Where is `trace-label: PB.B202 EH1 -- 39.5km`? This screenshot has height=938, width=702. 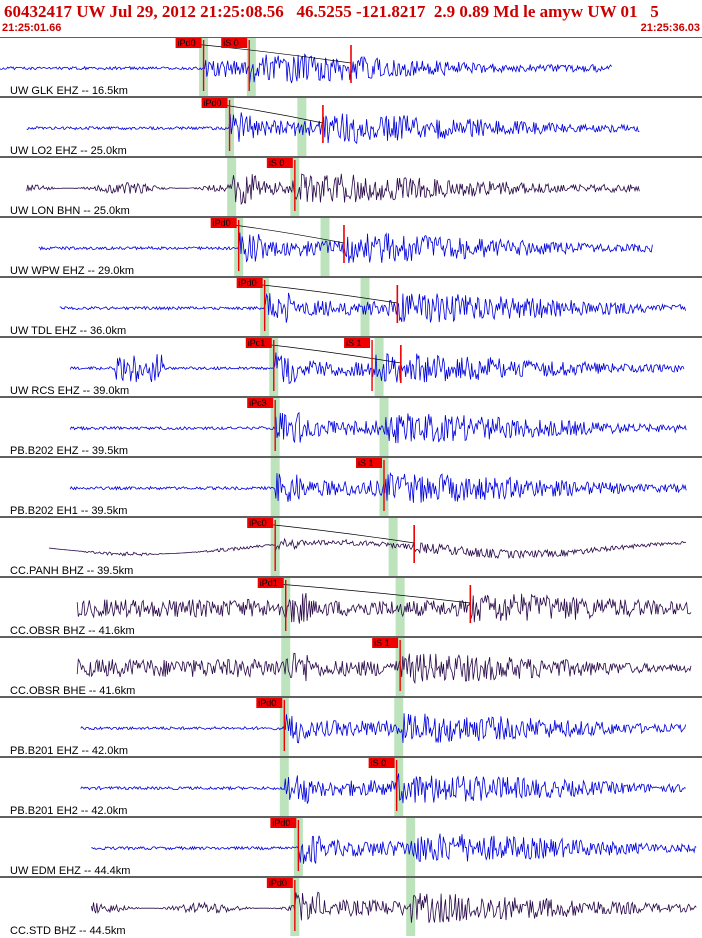 trace-label: PB.B202 EH1 -- 39.5km is located at coordinates (68, 511).